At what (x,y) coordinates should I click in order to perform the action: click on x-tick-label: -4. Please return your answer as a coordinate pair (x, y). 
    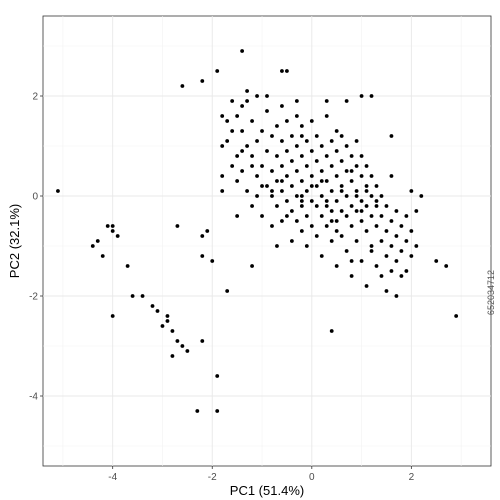
    Looking at the image, I should click on (112, 477).